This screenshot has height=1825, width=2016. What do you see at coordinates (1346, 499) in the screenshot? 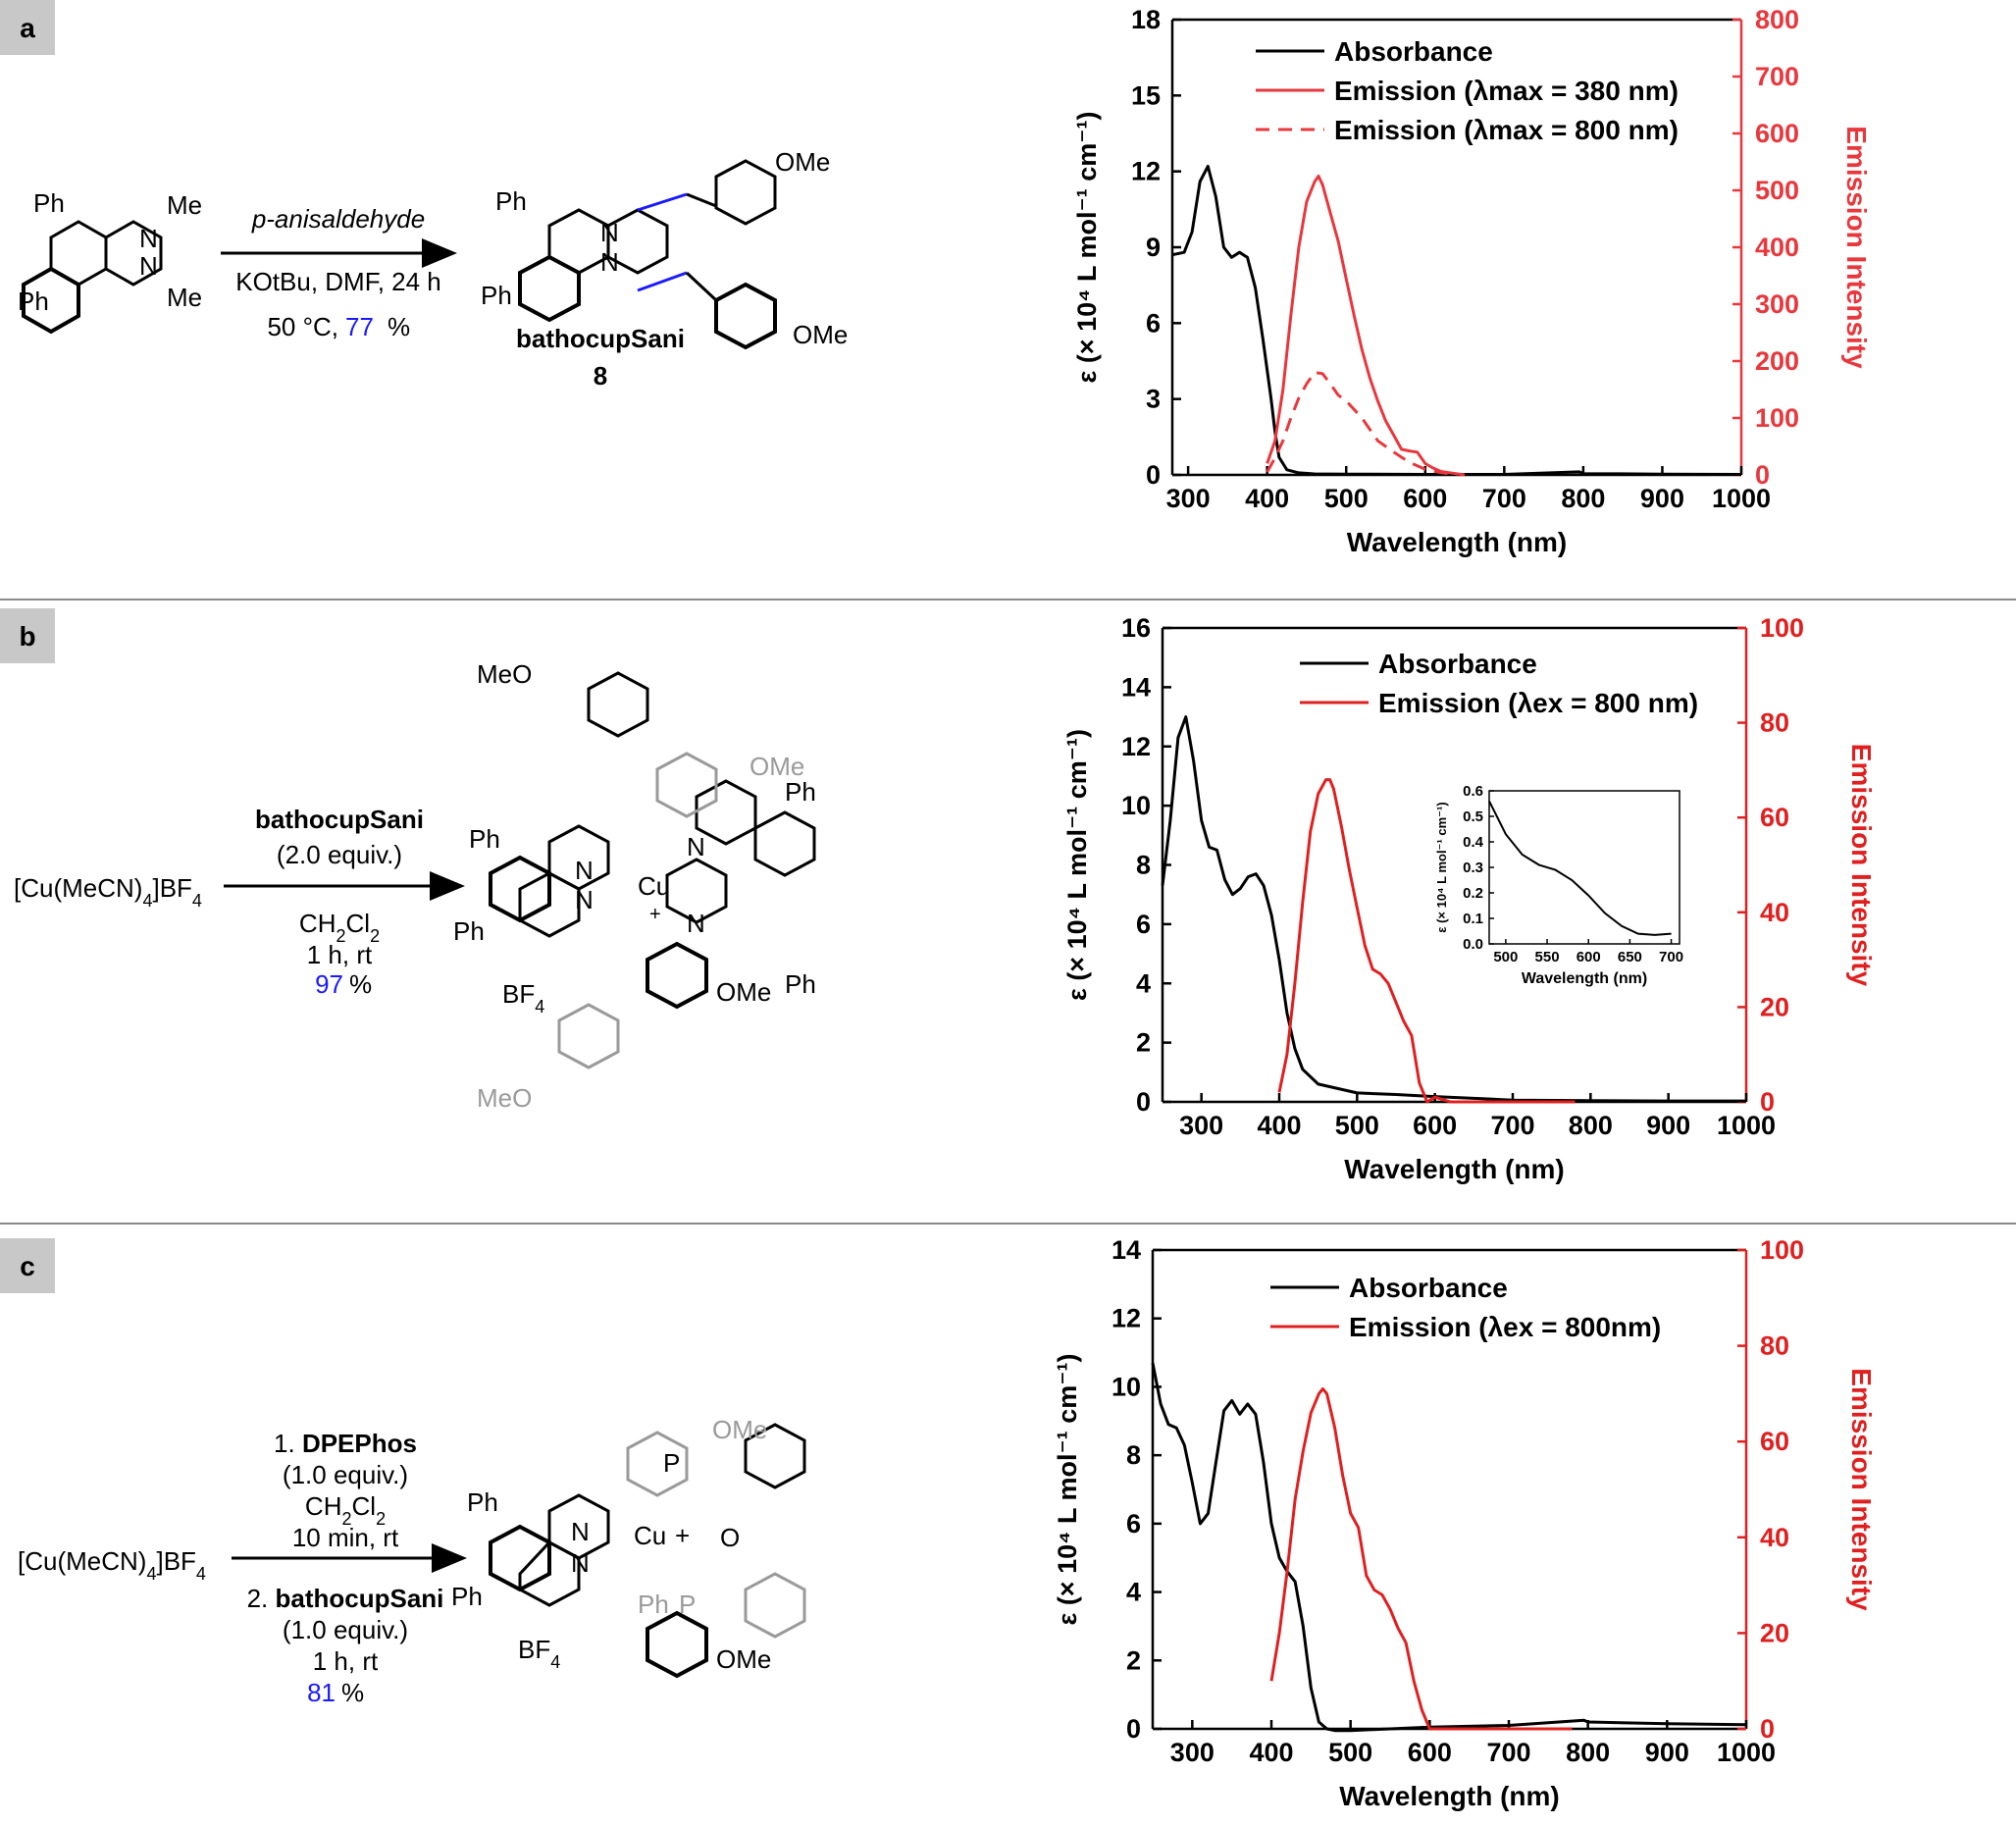
I see `x-tick-label: 500` at bounding box center [1346, 499].